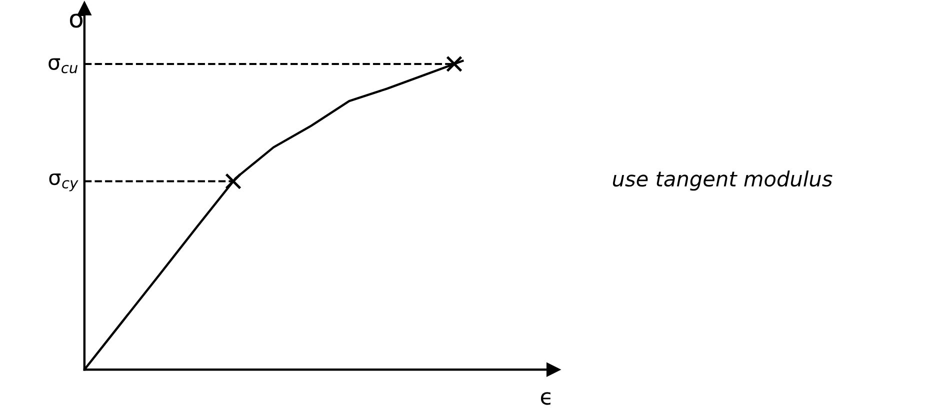 The height and width of the screenshot is (420, 938). Describe the element at coordinates (545, 398) in the screenshot. I see `x-axis-title: ϵ` at that location.